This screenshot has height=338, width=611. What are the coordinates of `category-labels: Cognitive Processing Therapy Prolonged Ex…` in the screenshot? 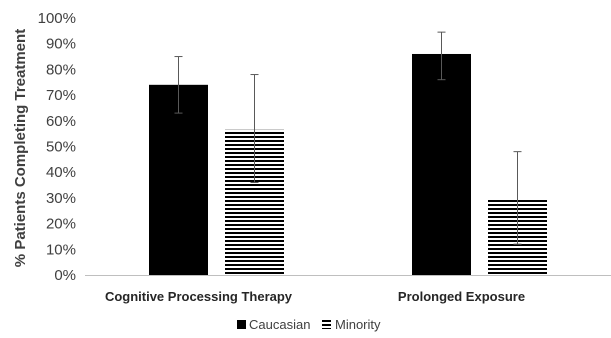 It's located at (315, 296).